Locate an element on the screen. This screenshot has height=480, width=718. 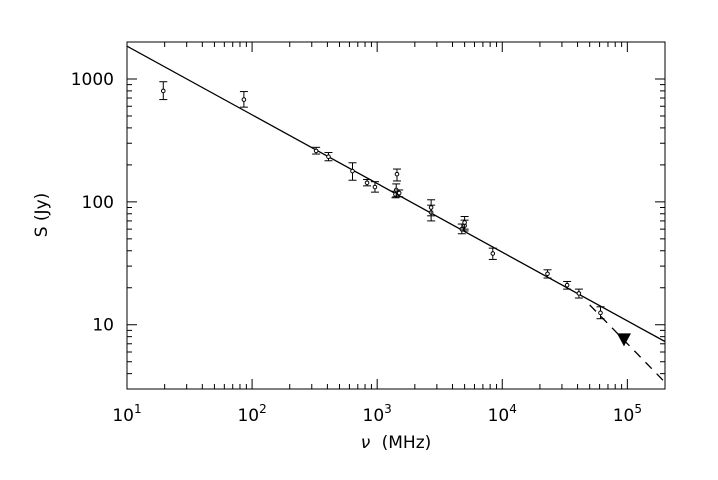
extrapolation-dashed-line is located at coordinates (627, 343).